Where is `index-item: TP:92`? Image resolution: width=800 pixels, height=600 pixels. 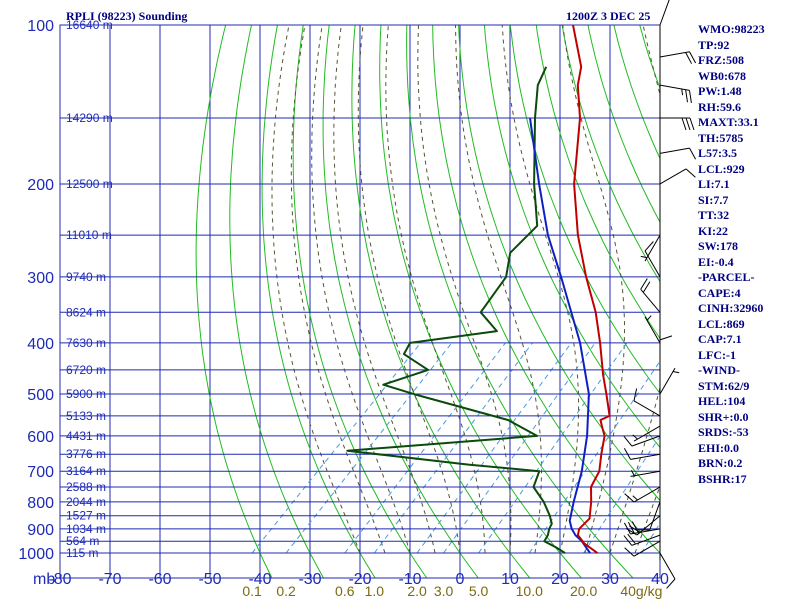
index-item: TP:92 is located at coordinates (714, 44).